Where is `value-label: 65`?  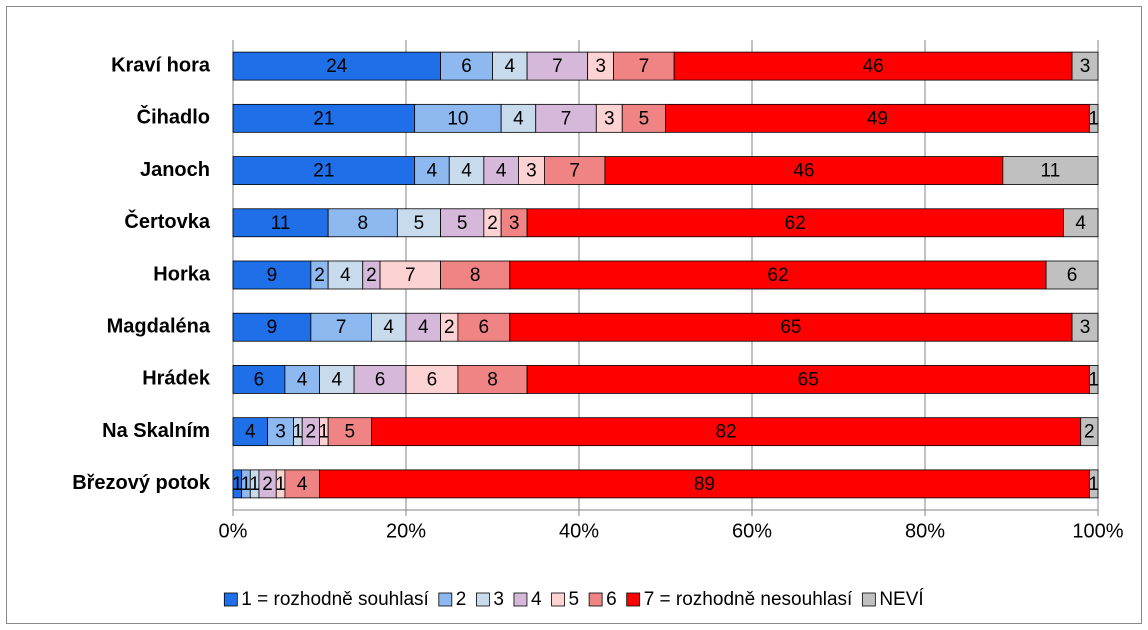 value-label: 65 is located at coordinates (808, 379).